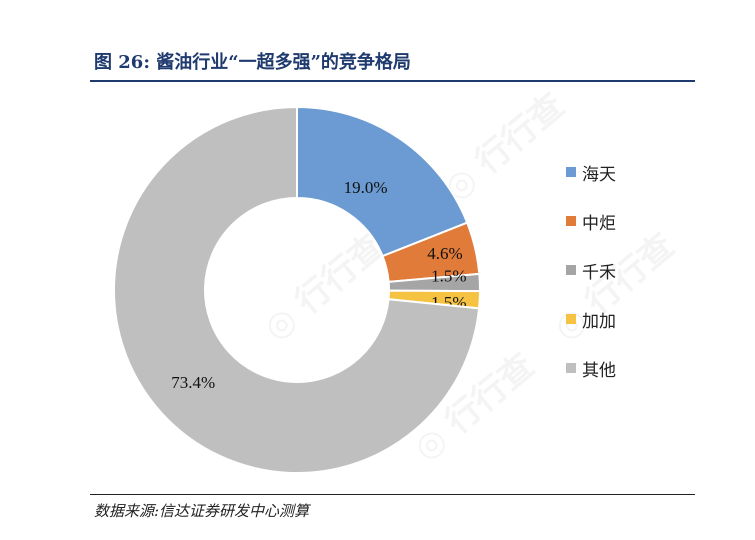 Image resolution: width=755 pixels, height=540 pixels. I want to click on legend-swatch-jiajia, so click(571, 319).